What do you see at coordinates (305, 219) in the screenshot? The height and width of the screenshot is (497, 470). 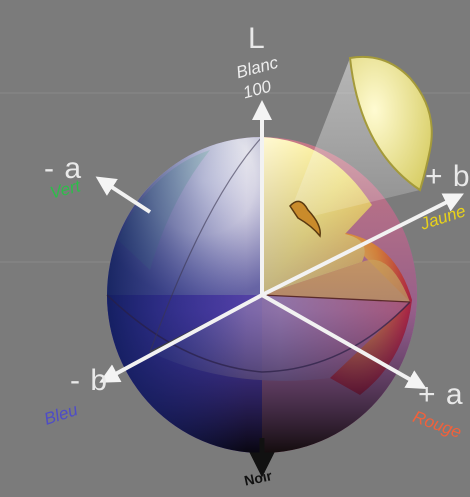 I see `color-sample-slice` at bounding box center [305, 219].